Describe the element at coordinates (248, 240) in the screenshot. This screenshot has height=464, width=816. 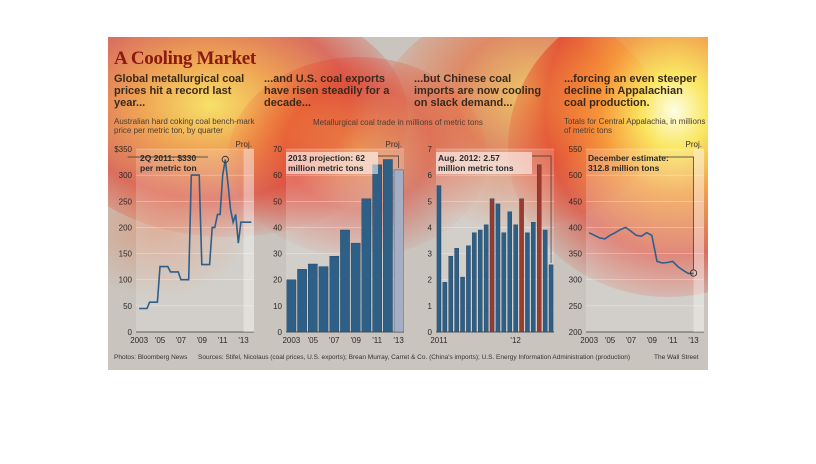
I see `price-projection-shade` at that location.